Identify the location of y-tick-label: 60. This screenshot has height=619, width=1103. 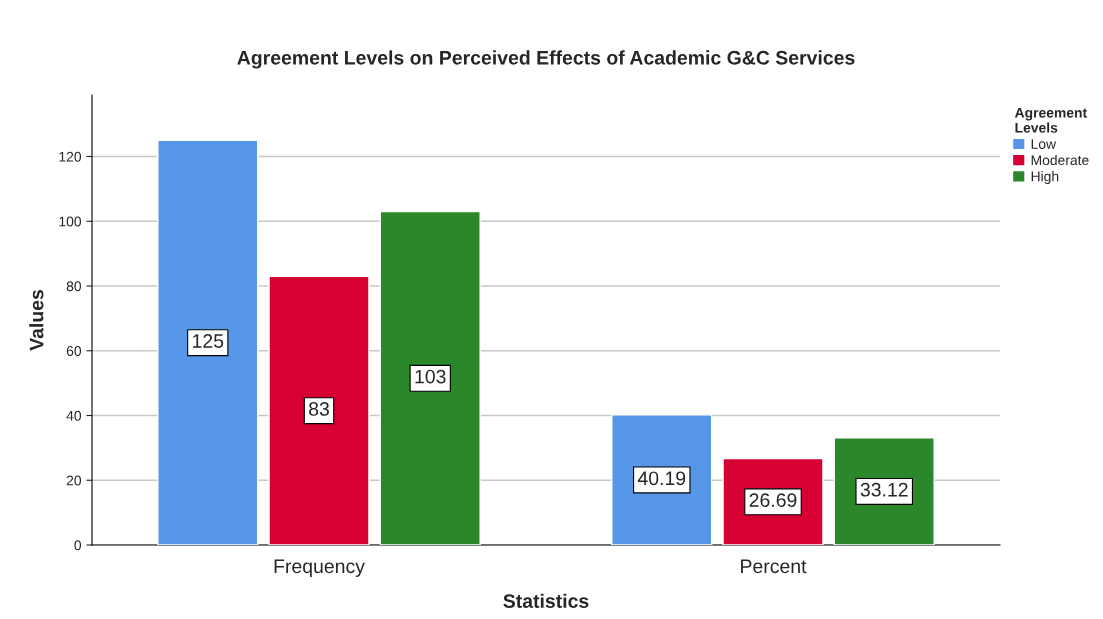
(74, 351).